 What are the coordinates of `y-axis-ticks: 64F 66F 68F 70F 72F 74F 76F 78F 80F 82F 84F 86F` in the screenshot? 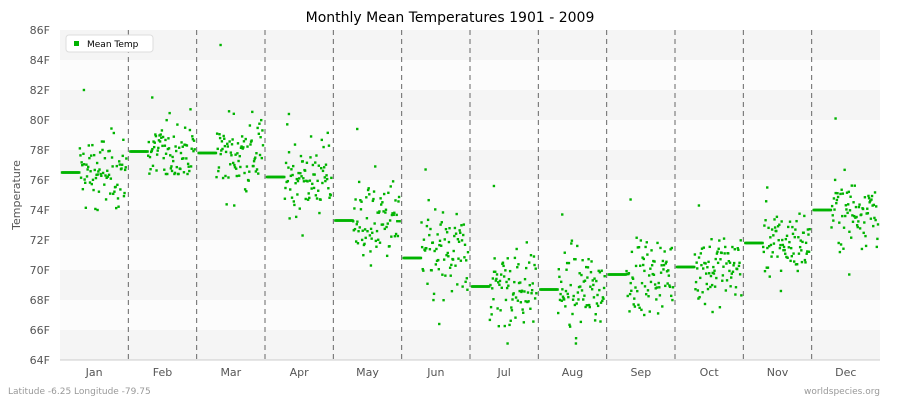 It's located at (40, 195).